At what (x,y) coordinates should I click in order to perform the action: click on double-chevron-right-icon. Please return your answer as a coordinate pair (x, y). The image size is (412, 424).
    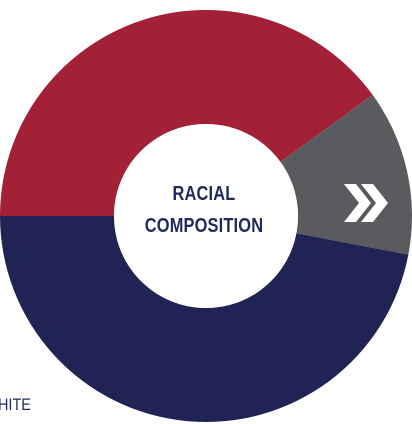
    Looking at the image, I should click on (366, 203).